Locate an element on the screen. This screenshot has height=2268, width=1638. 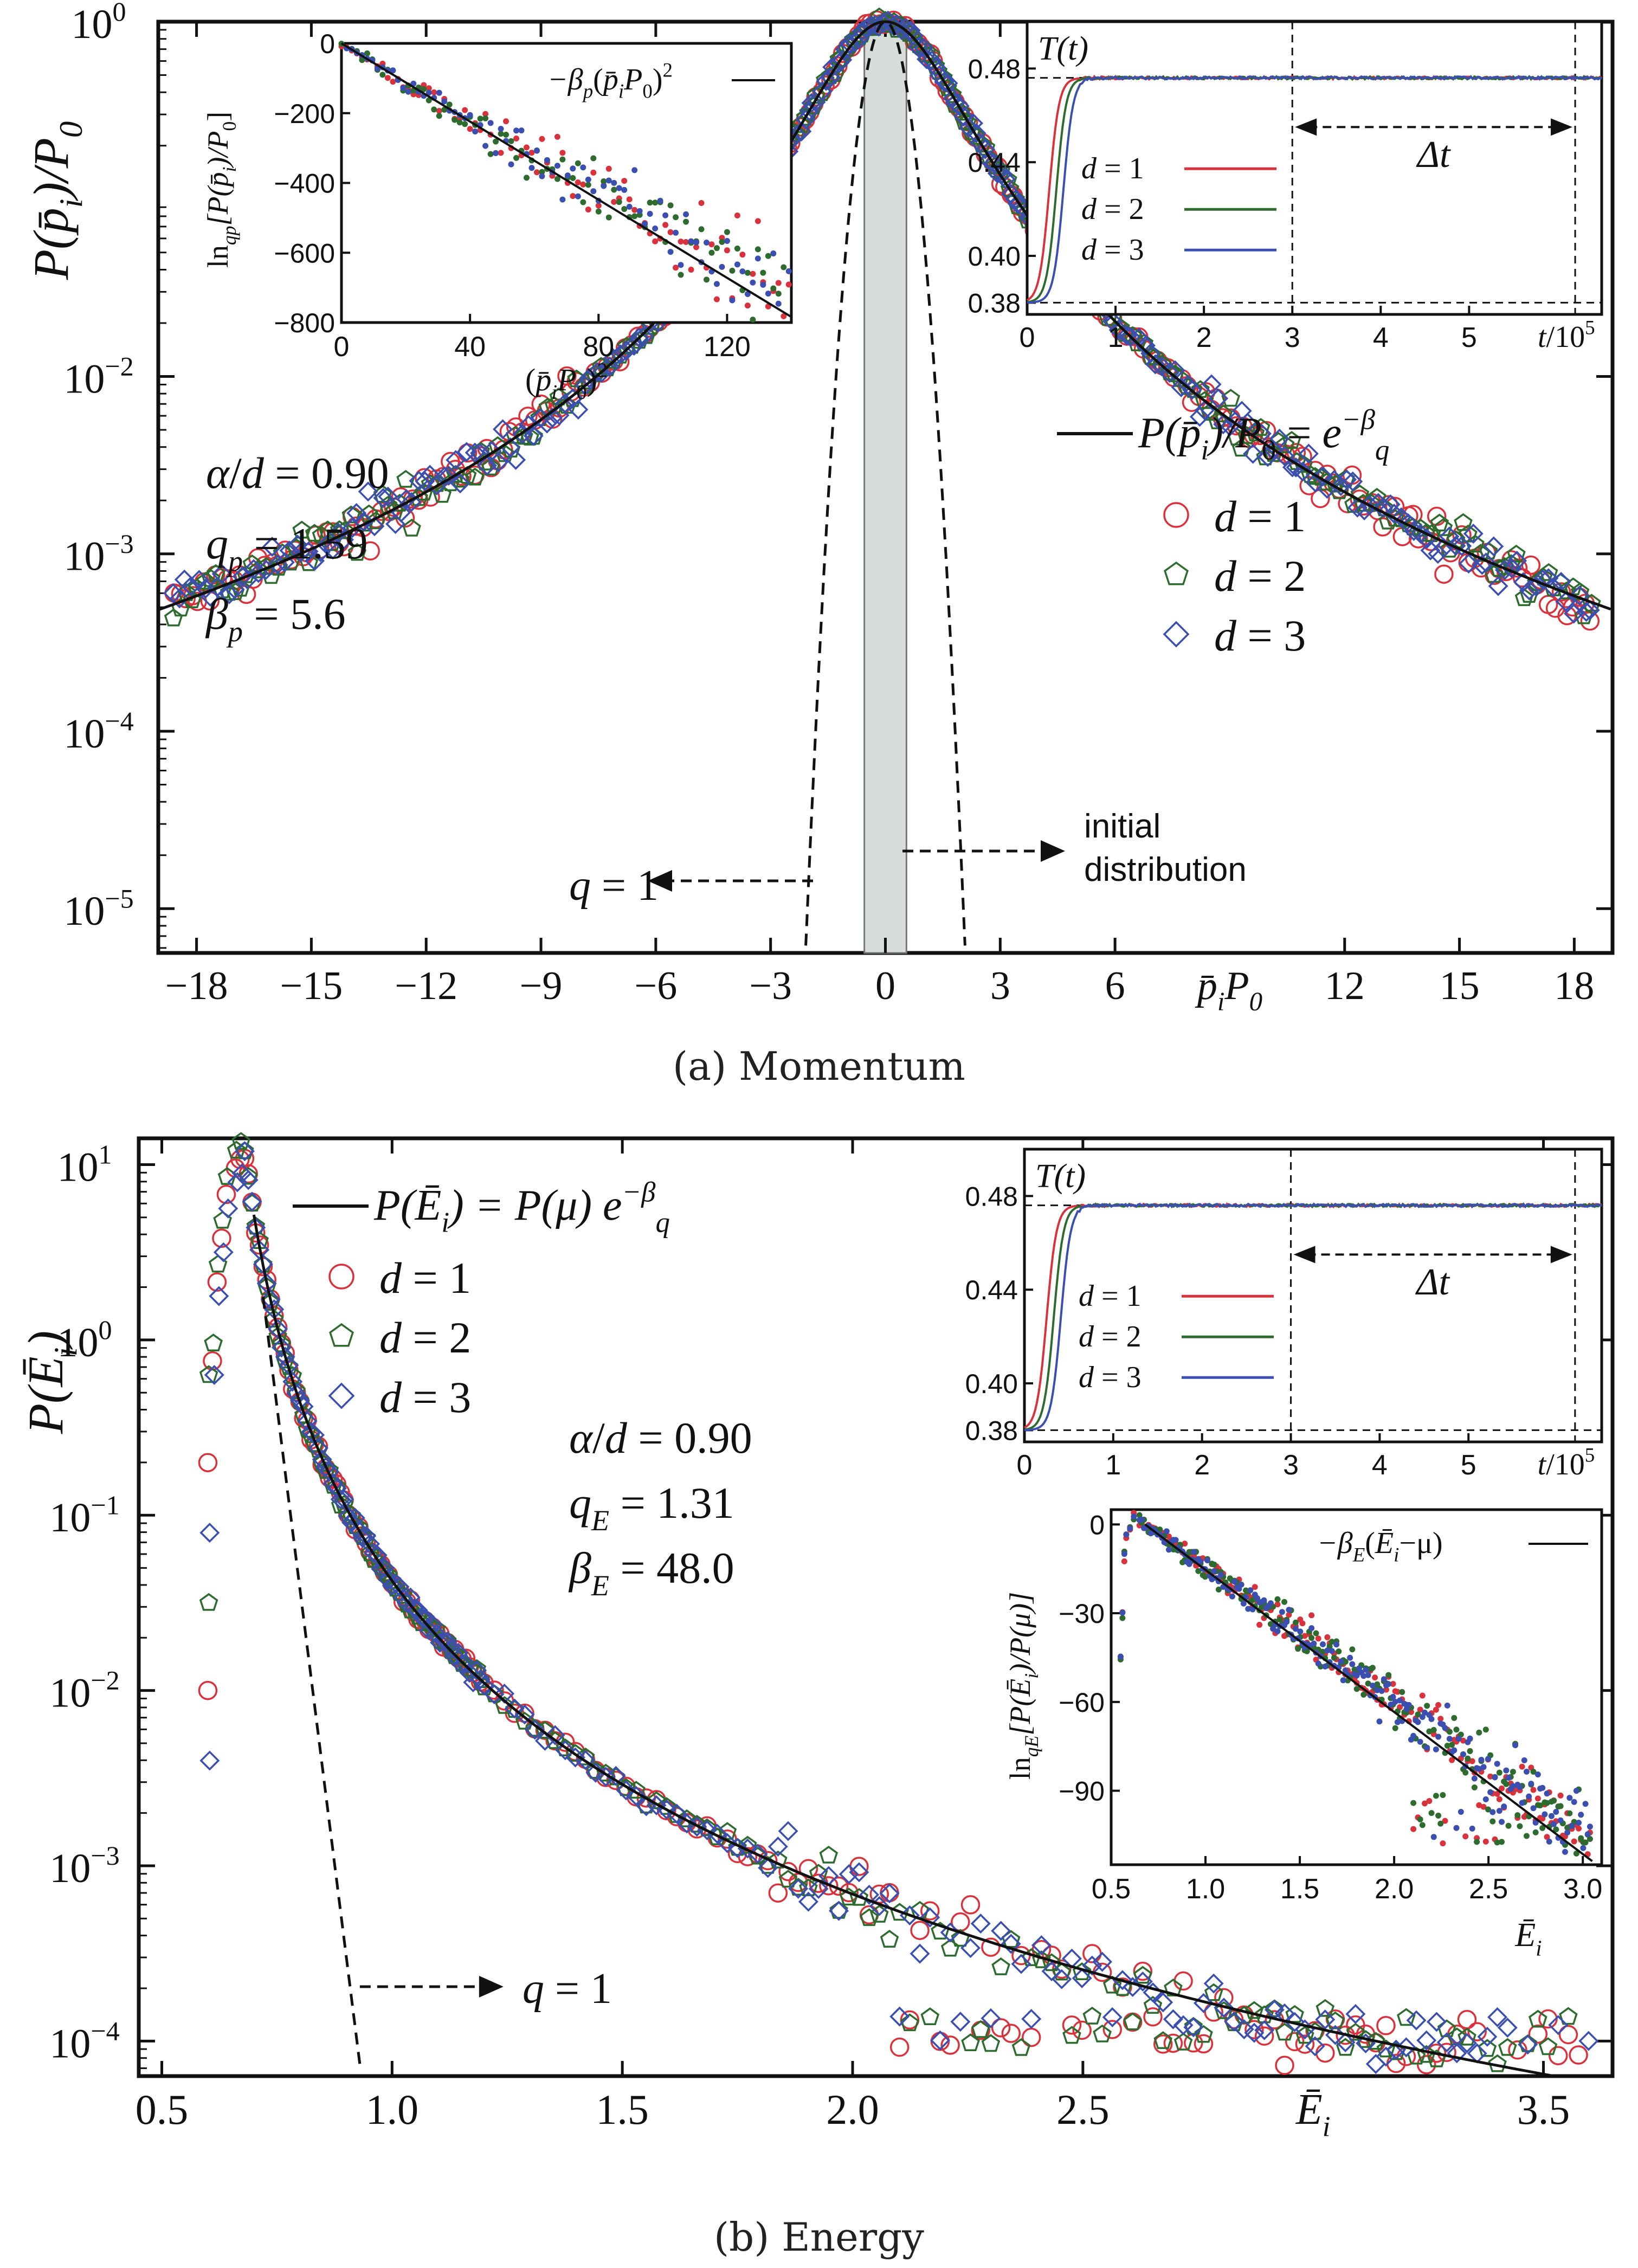
annotation-initial-line1: initial is located at coordinates (1122, 826).